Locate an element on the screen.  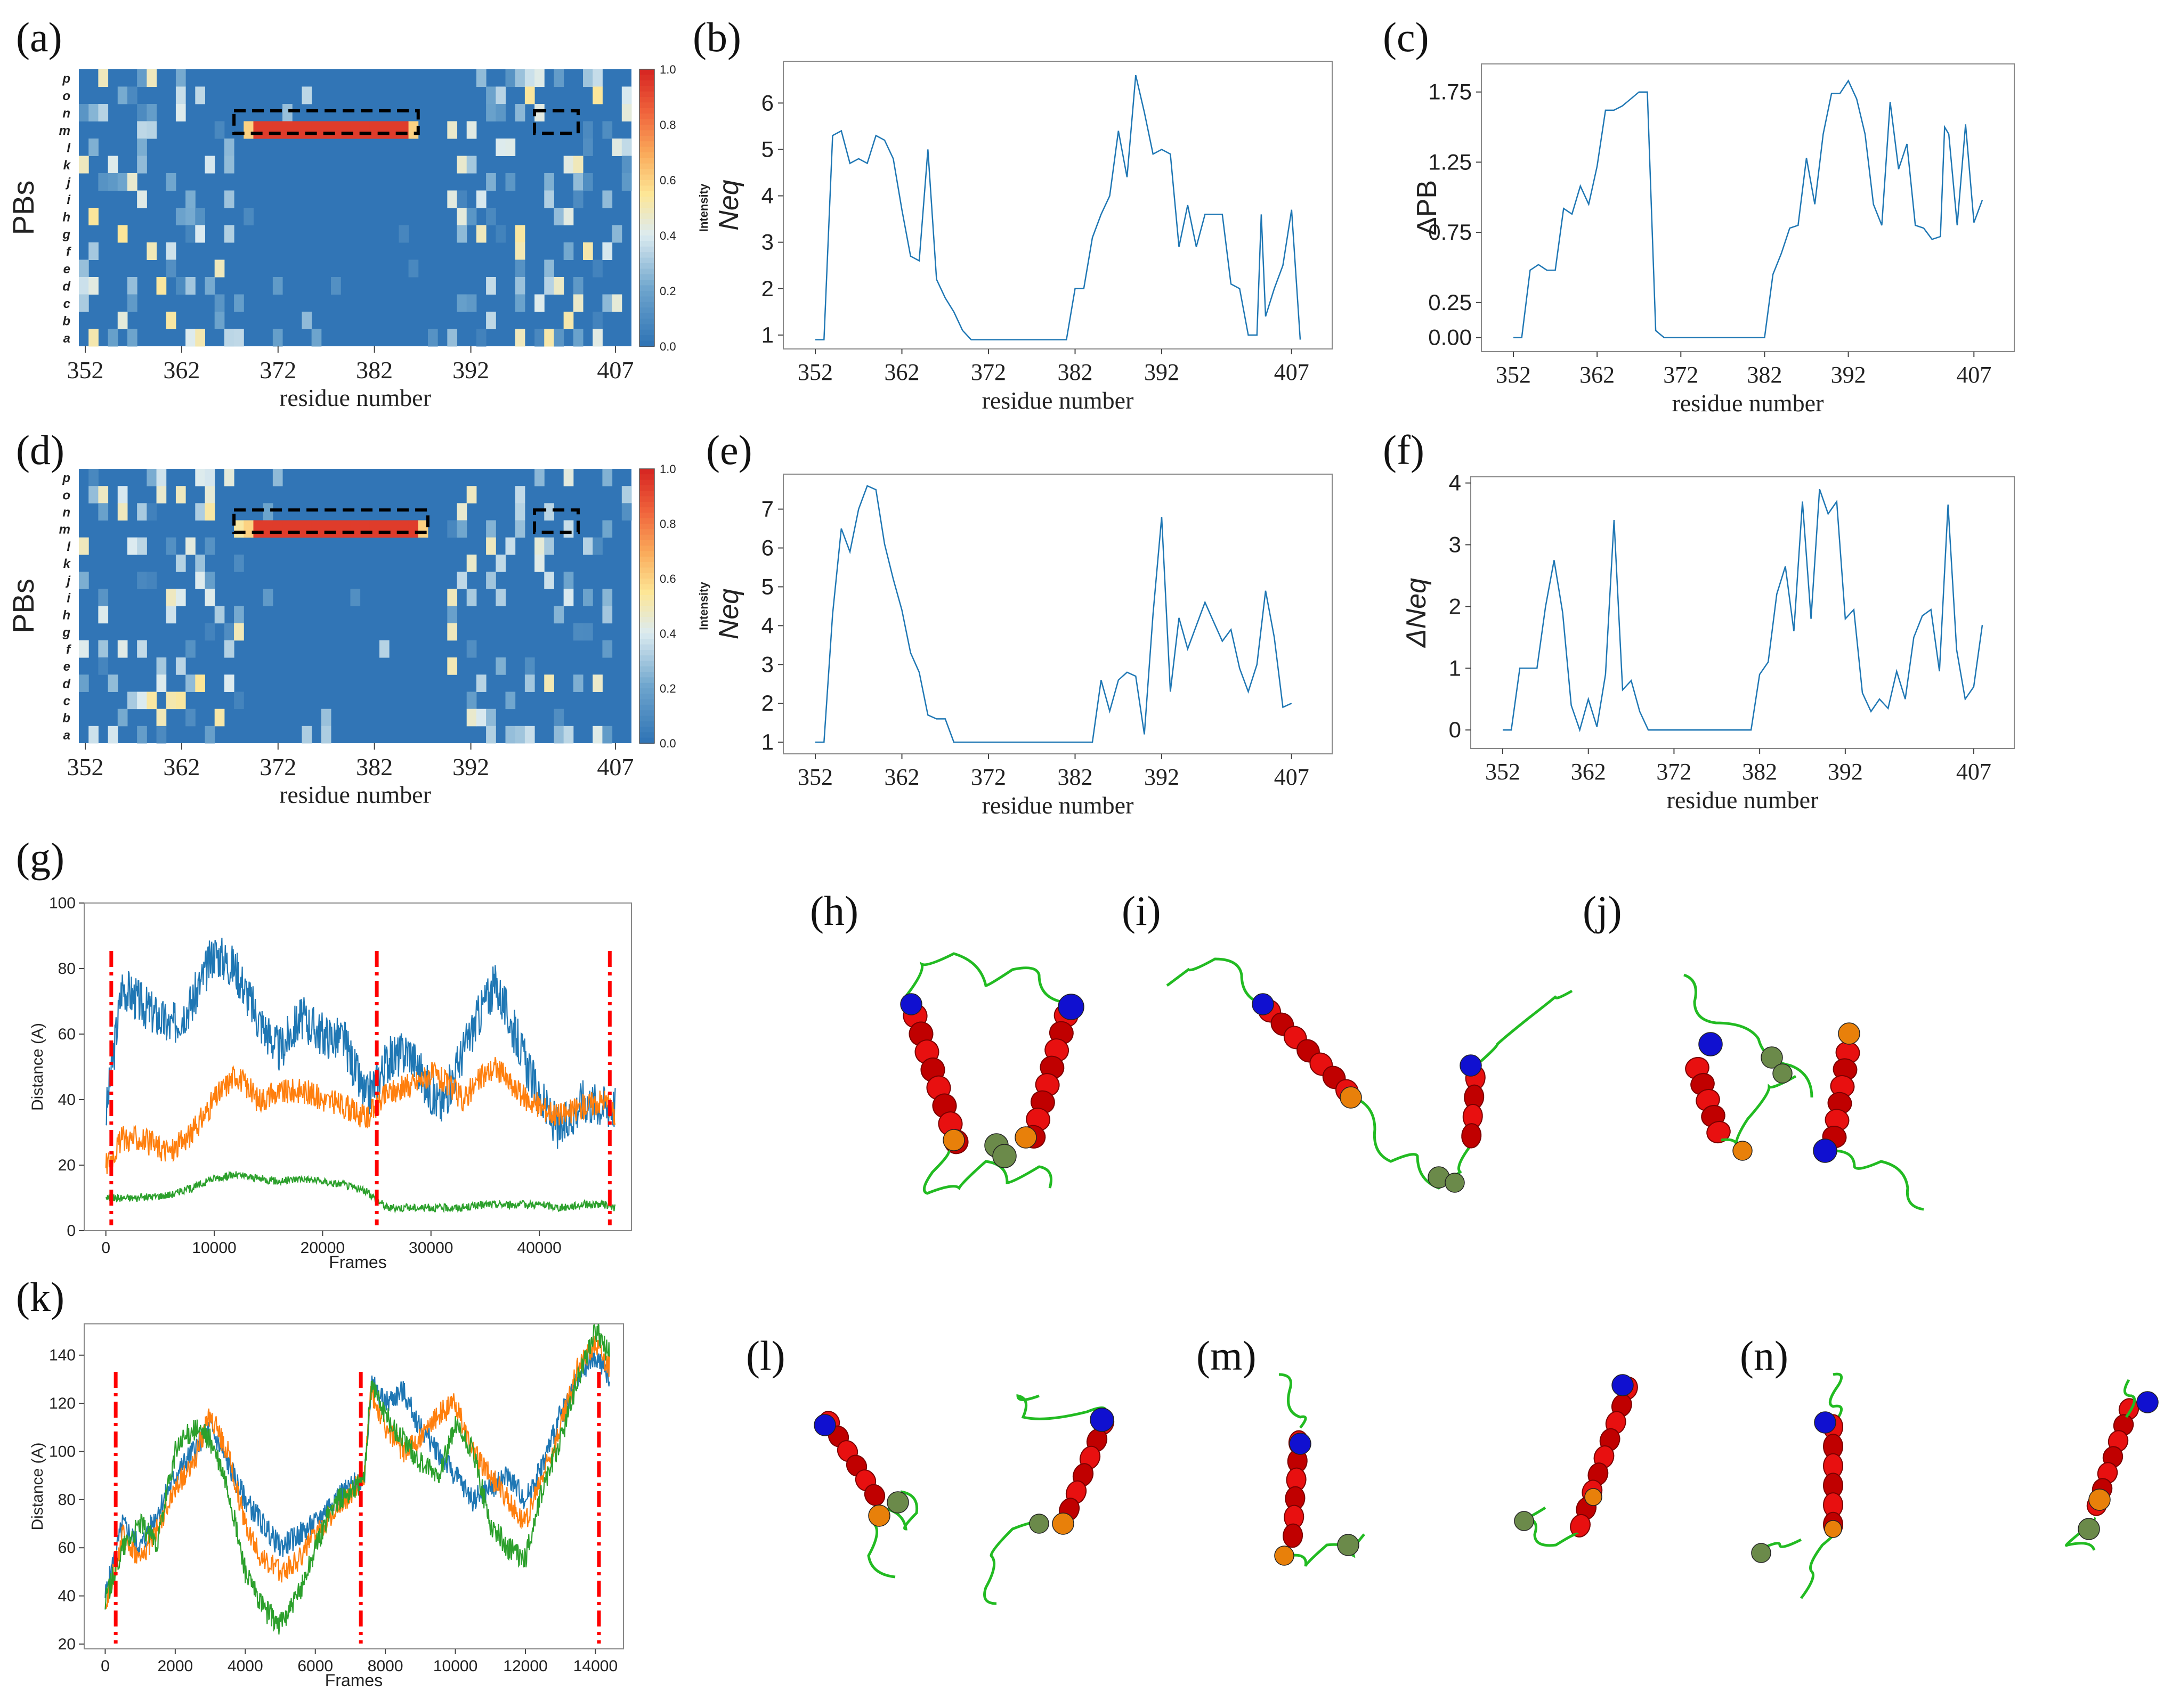
y-tick-label: 140 is located at coordinates (62, 1355).